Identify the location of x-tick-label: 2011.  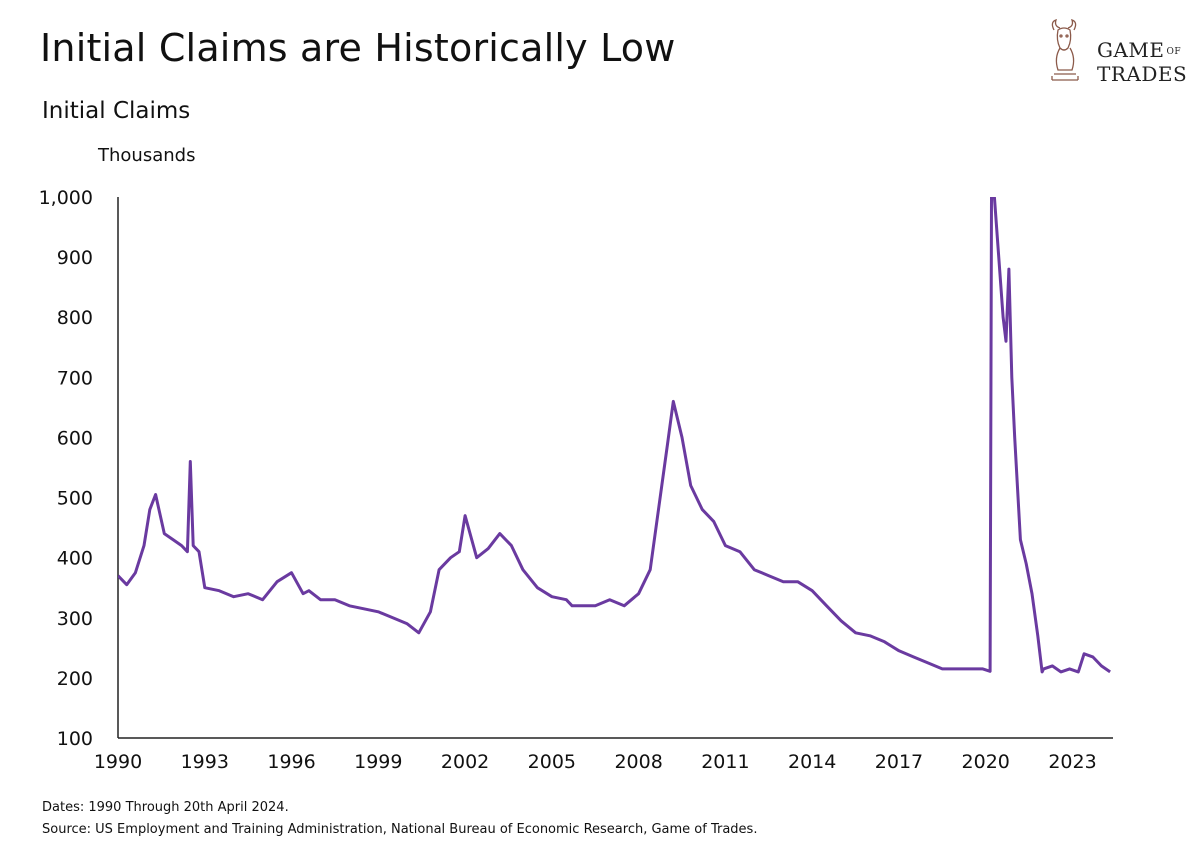
(725, 762).